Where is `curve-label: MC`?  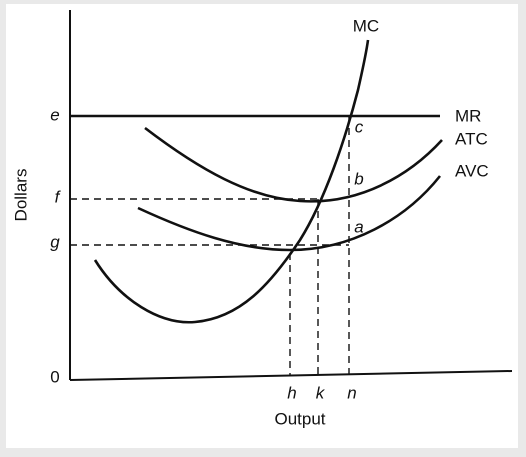
curve-label: MC is located at coordinates (366, 25).